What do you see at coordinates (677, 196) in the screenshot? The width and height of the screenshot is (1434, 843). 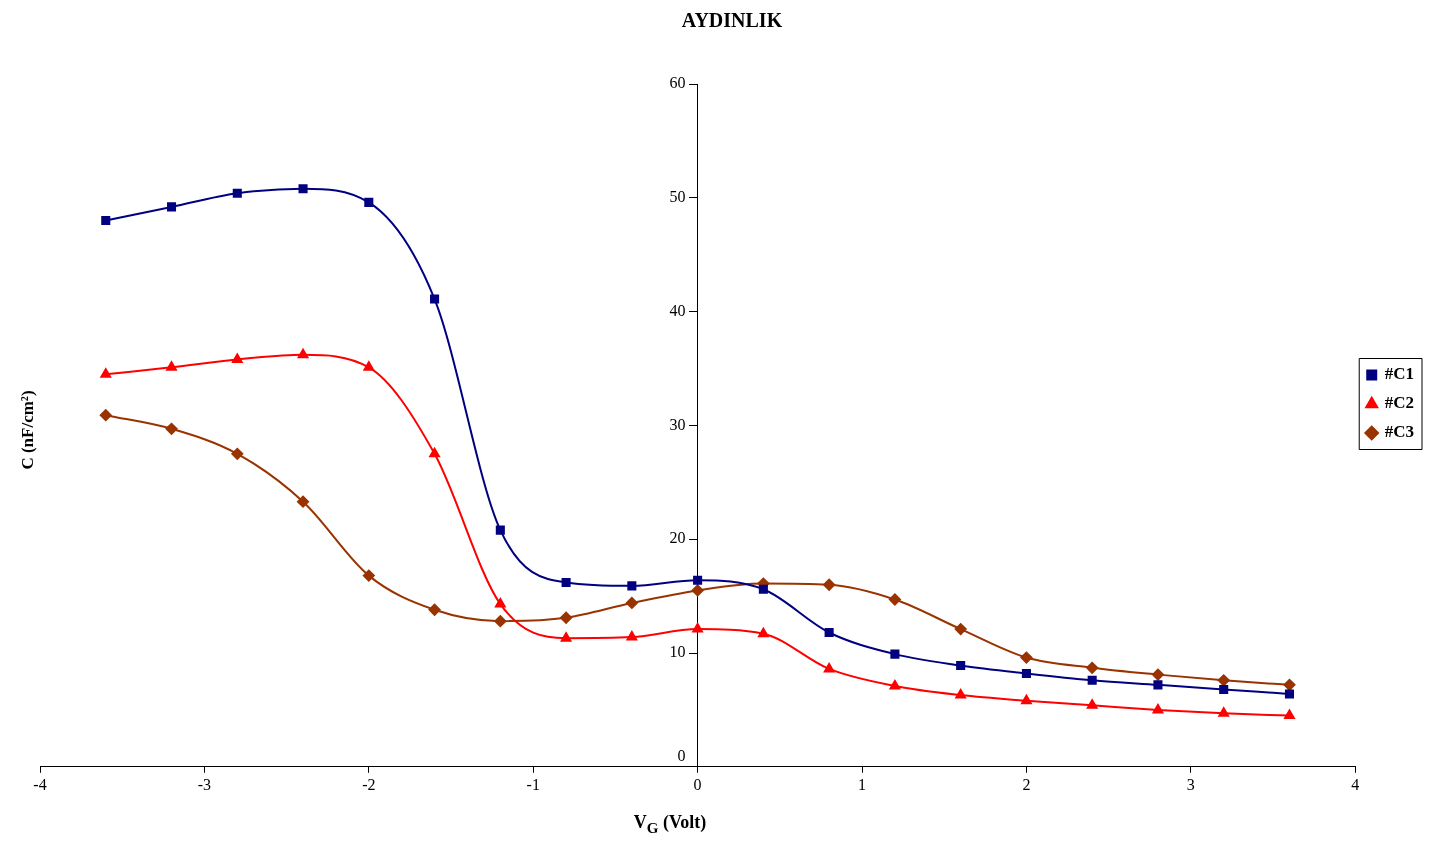 I see `y-tick-label: 50` at bounding box center [677, 196].